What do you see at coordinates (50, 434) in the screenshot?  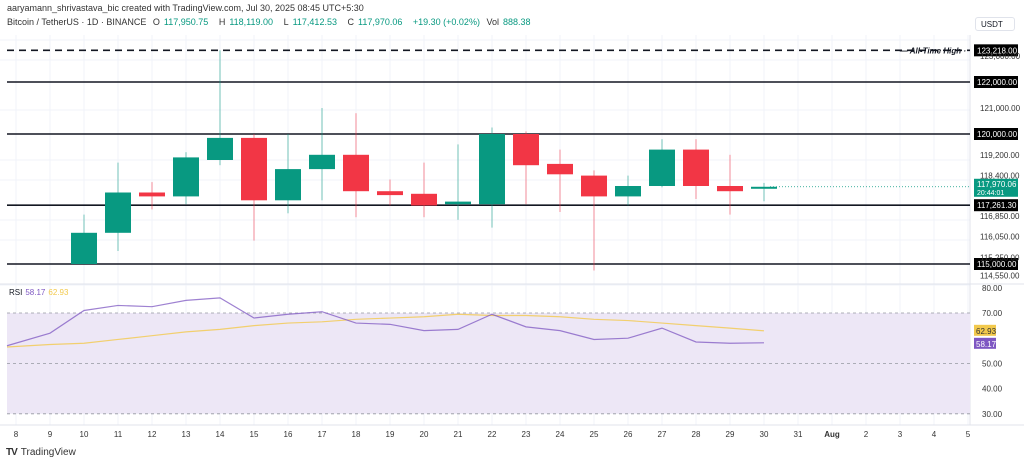 I see `svg-text: 9` at bounding box center [50, 434].